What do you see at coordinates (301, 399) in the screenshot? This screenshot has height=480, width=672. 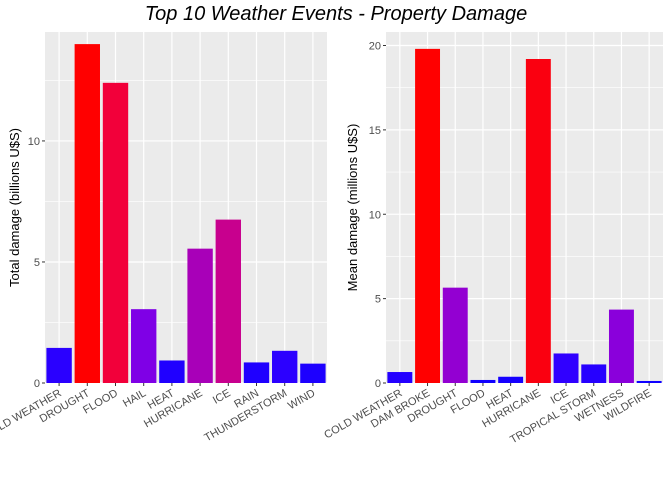 I see `x-tick-label: WIND` at bounding box center [301, 399].